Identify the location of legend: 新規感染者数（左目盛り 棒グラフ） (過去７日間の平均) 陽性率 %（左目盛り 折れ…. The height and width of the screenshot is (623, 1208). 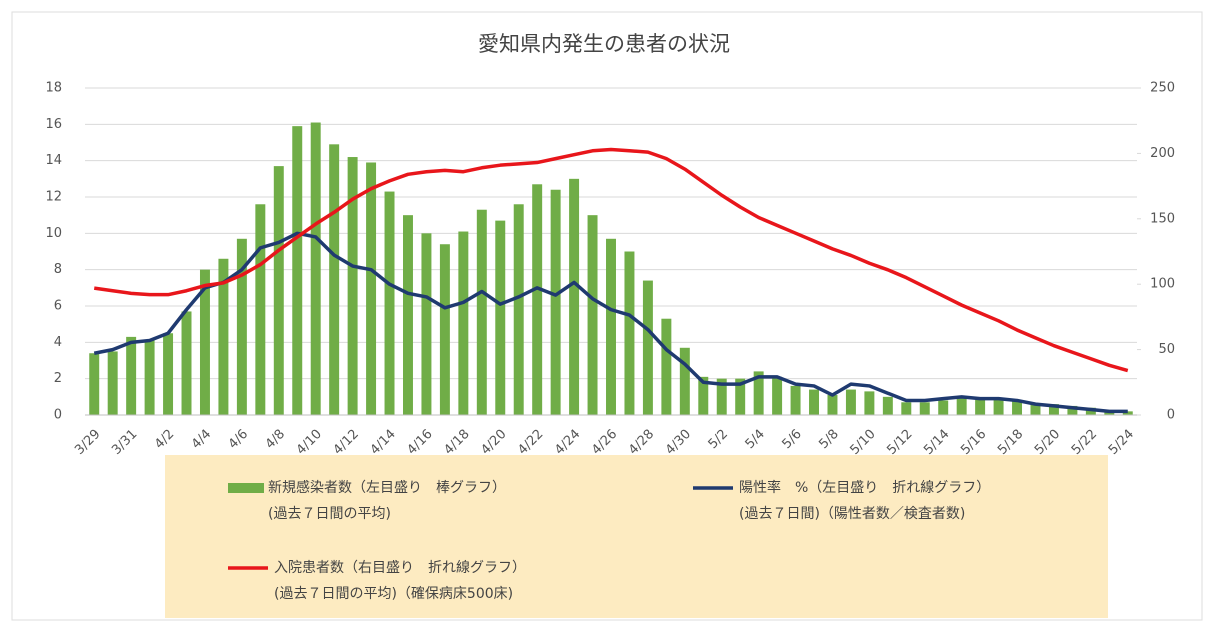
(609, 540).